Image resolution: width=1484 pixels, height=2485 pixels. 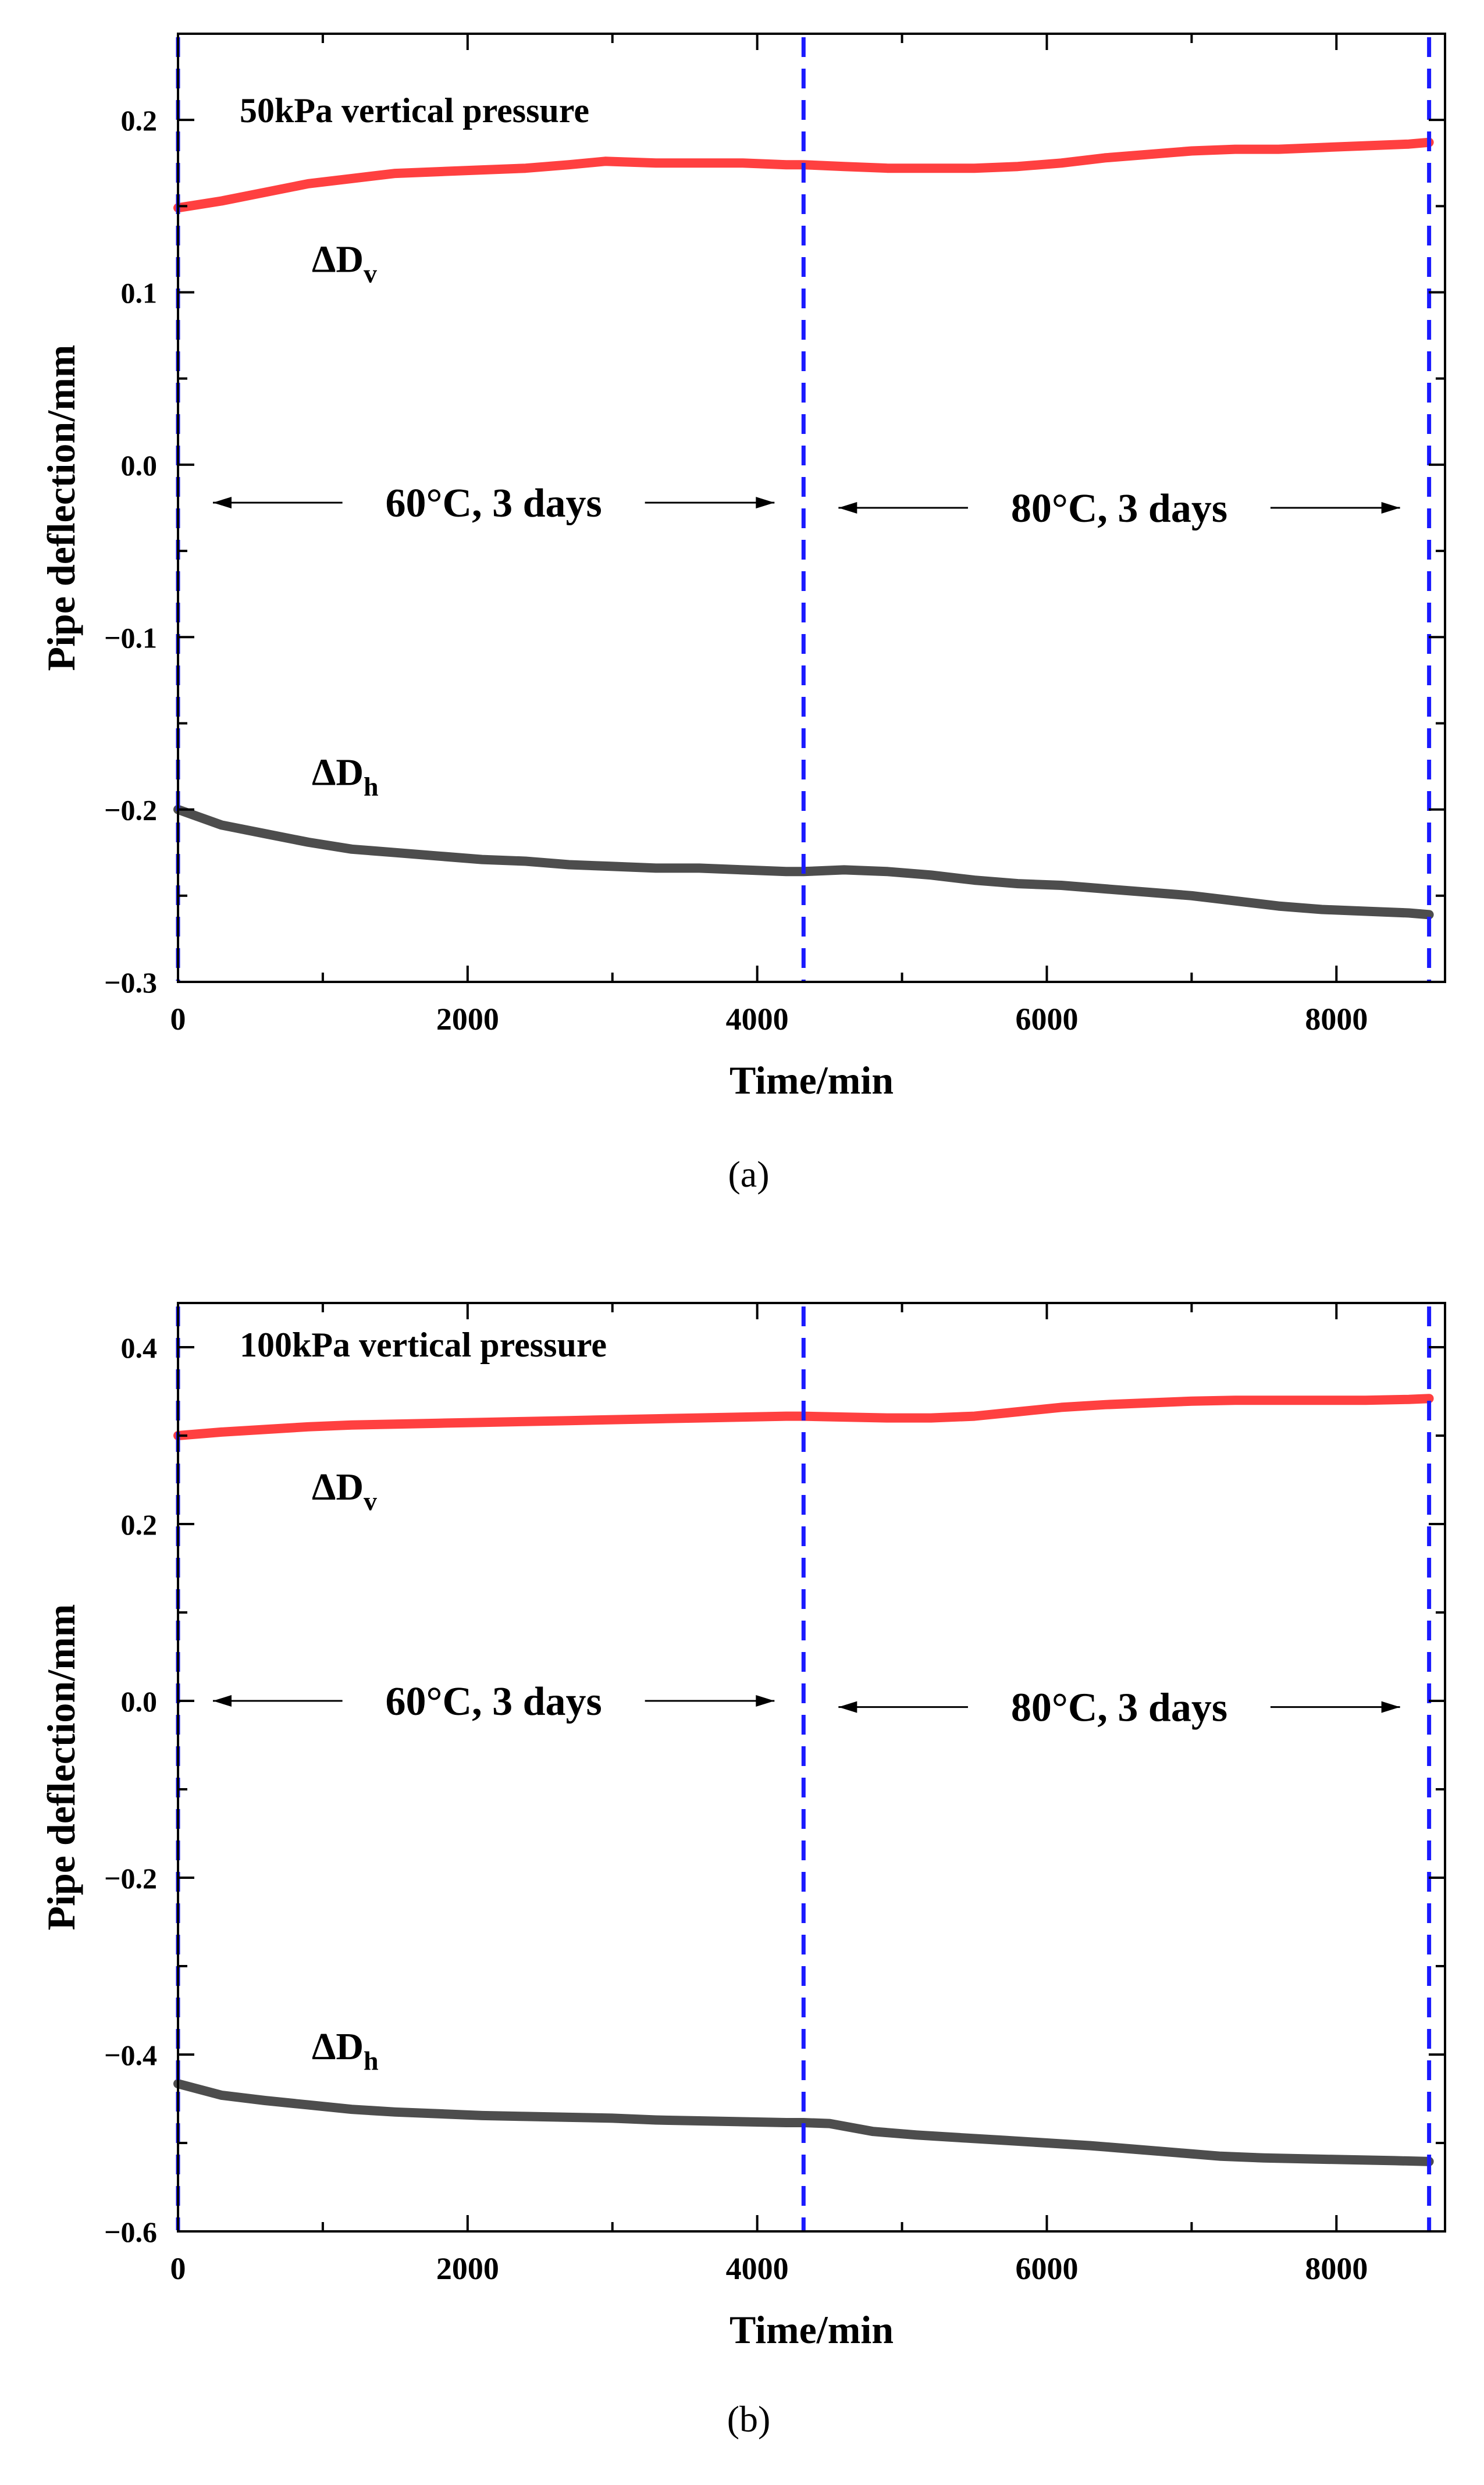 I want to click on panel-caption: (b), so click(x=749, y=2419).